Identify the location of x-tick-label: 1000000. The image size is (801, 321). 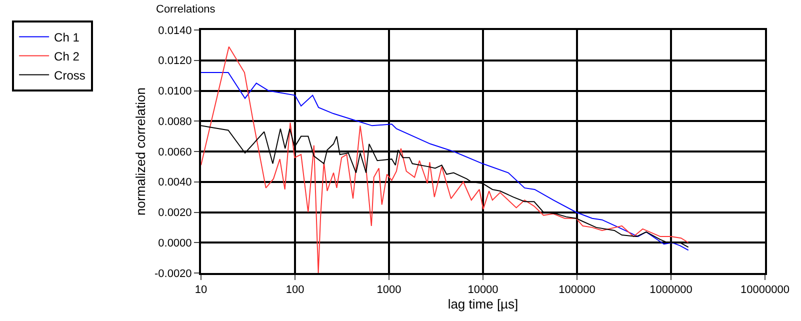
(671, 290).